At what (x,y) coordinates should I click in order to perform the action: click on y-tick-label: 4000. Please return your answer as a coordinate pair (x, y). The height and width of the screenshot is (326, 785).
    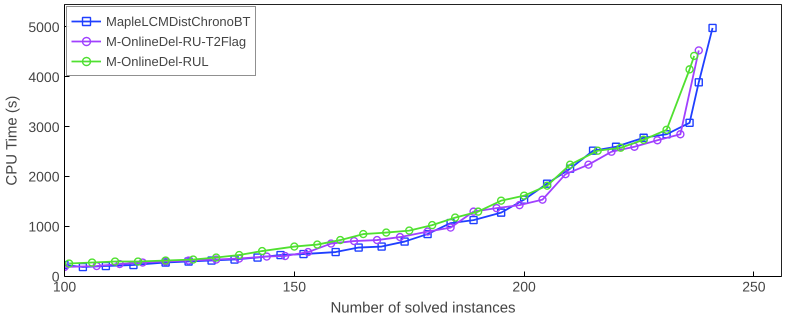
    Looking at the image, I should click on (44, 76).